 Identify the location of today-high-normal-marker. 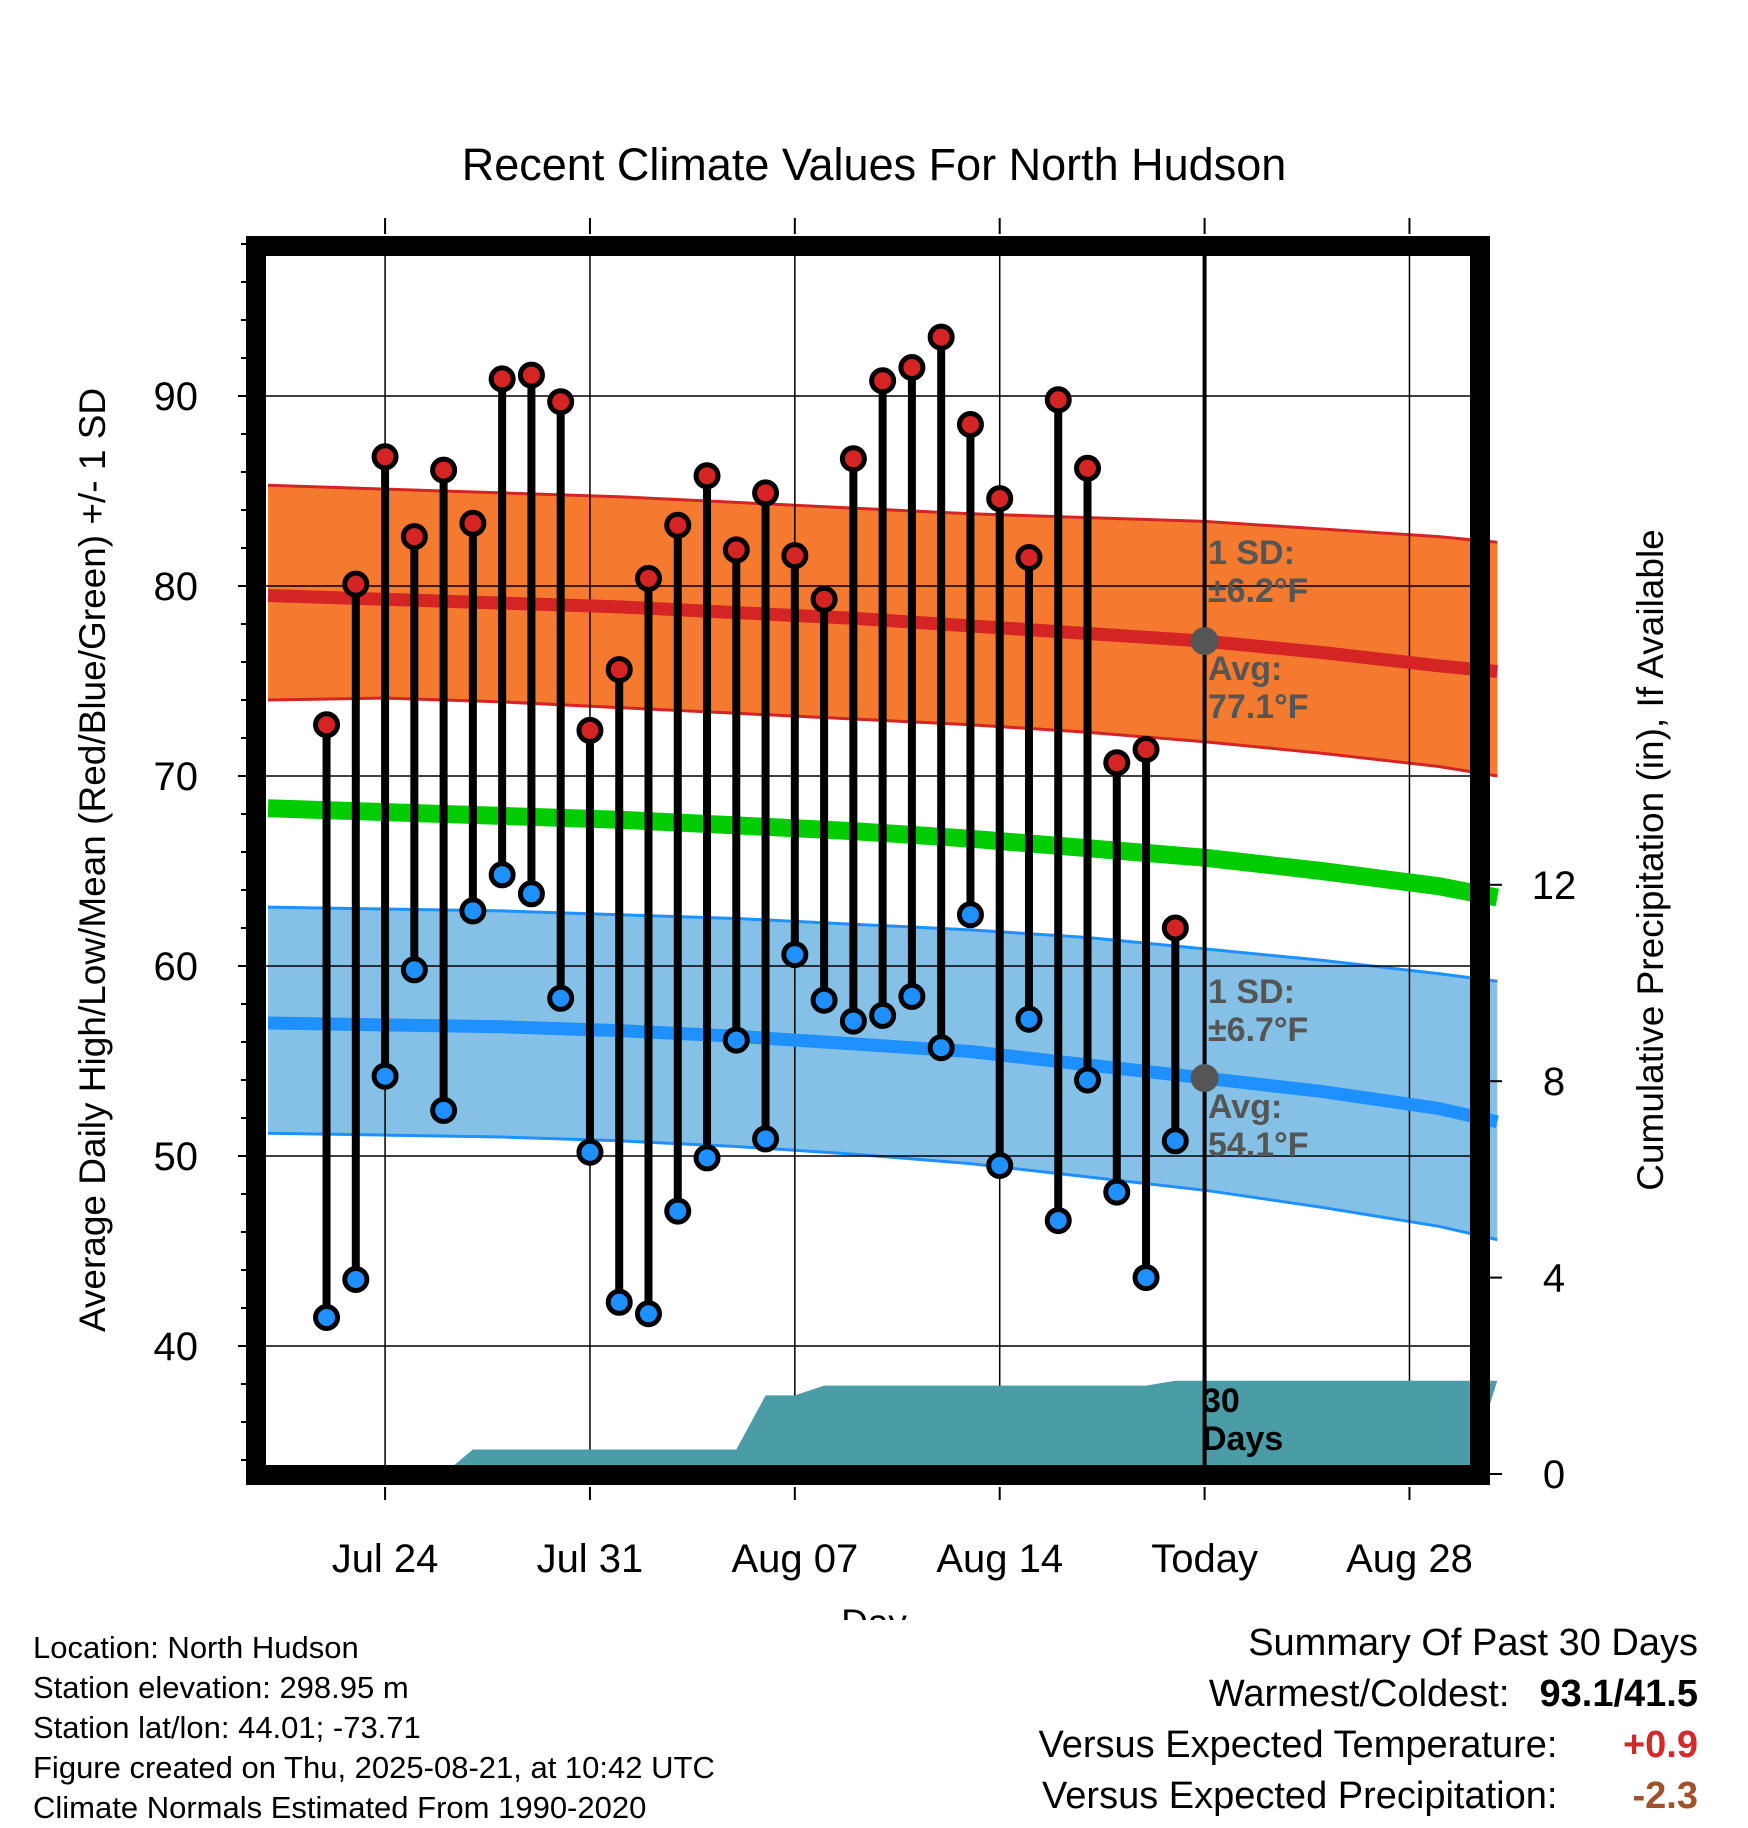
(1204, 641).